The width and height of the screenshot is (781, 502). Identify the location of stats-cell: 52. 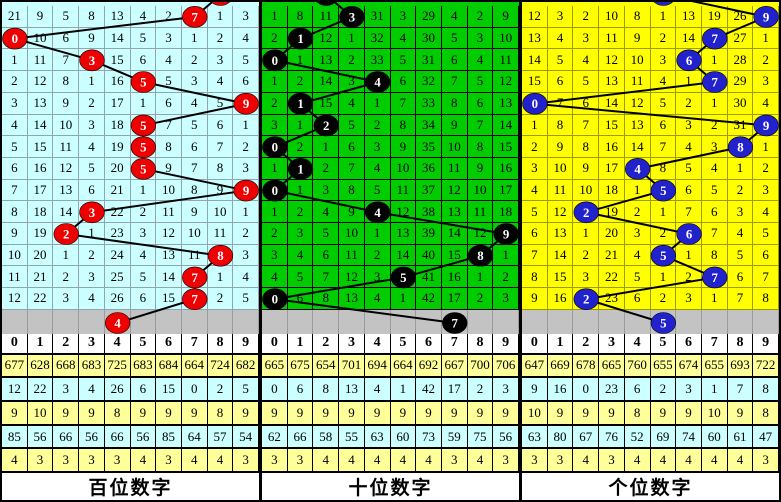
(638, 436).